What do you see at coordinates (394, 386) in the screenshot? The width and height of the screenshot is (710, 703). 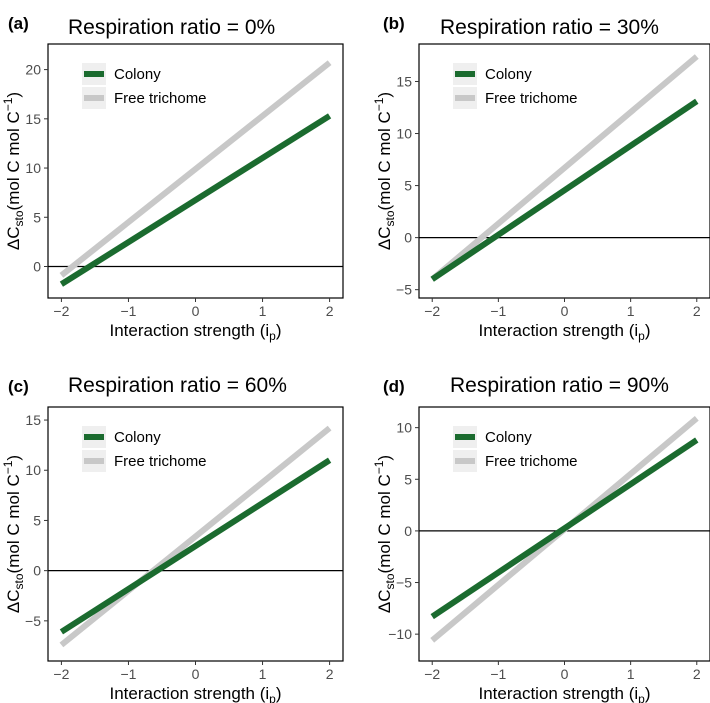 I see `panel-label: (d)` at bounding box center [394, 386].